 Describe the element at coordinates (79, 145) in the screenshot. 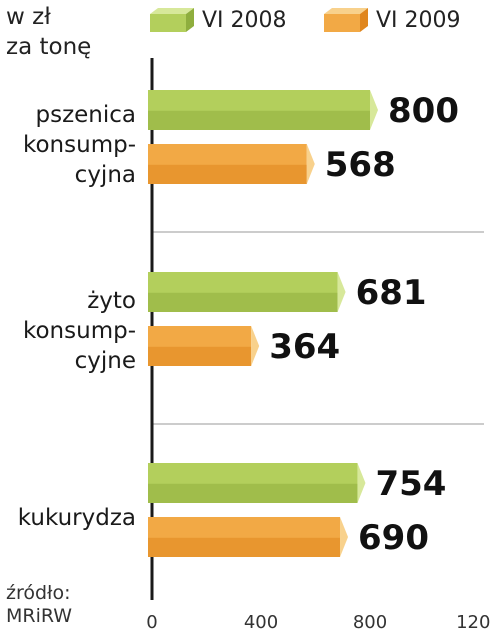

I see `category-label-pszenica: pszenica konsump- cyjna` at that location.